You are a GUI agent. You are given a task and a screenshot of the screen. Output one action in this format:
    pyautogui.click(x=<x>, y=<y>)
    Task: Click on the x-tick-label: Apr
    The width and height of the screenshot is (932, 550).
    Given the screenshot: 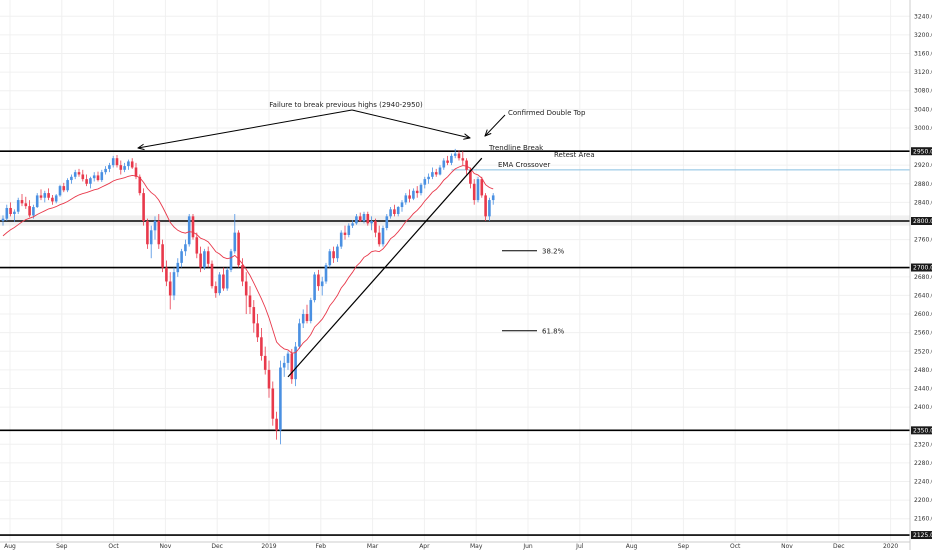 What is the action you would take?
    pyautogui.click(x=424, y=546)
    